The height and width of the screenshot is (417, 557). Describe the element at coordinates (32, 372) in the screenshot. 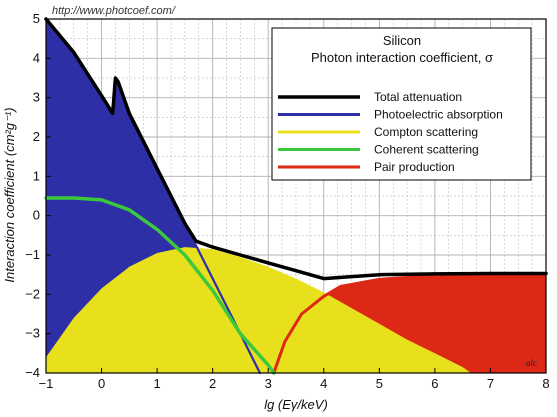

I see `y-tick-label: −4` at that location.